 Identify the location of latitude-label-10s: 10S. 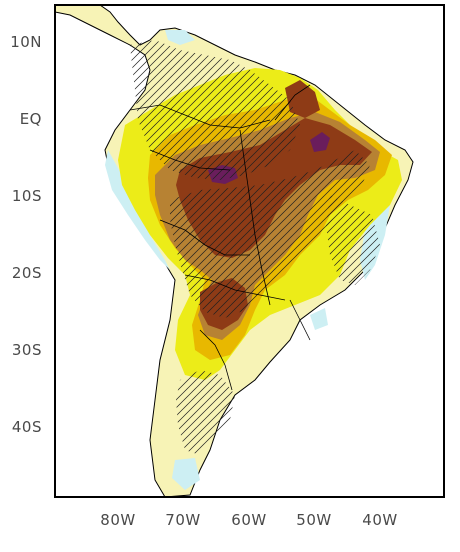
(27, 196).